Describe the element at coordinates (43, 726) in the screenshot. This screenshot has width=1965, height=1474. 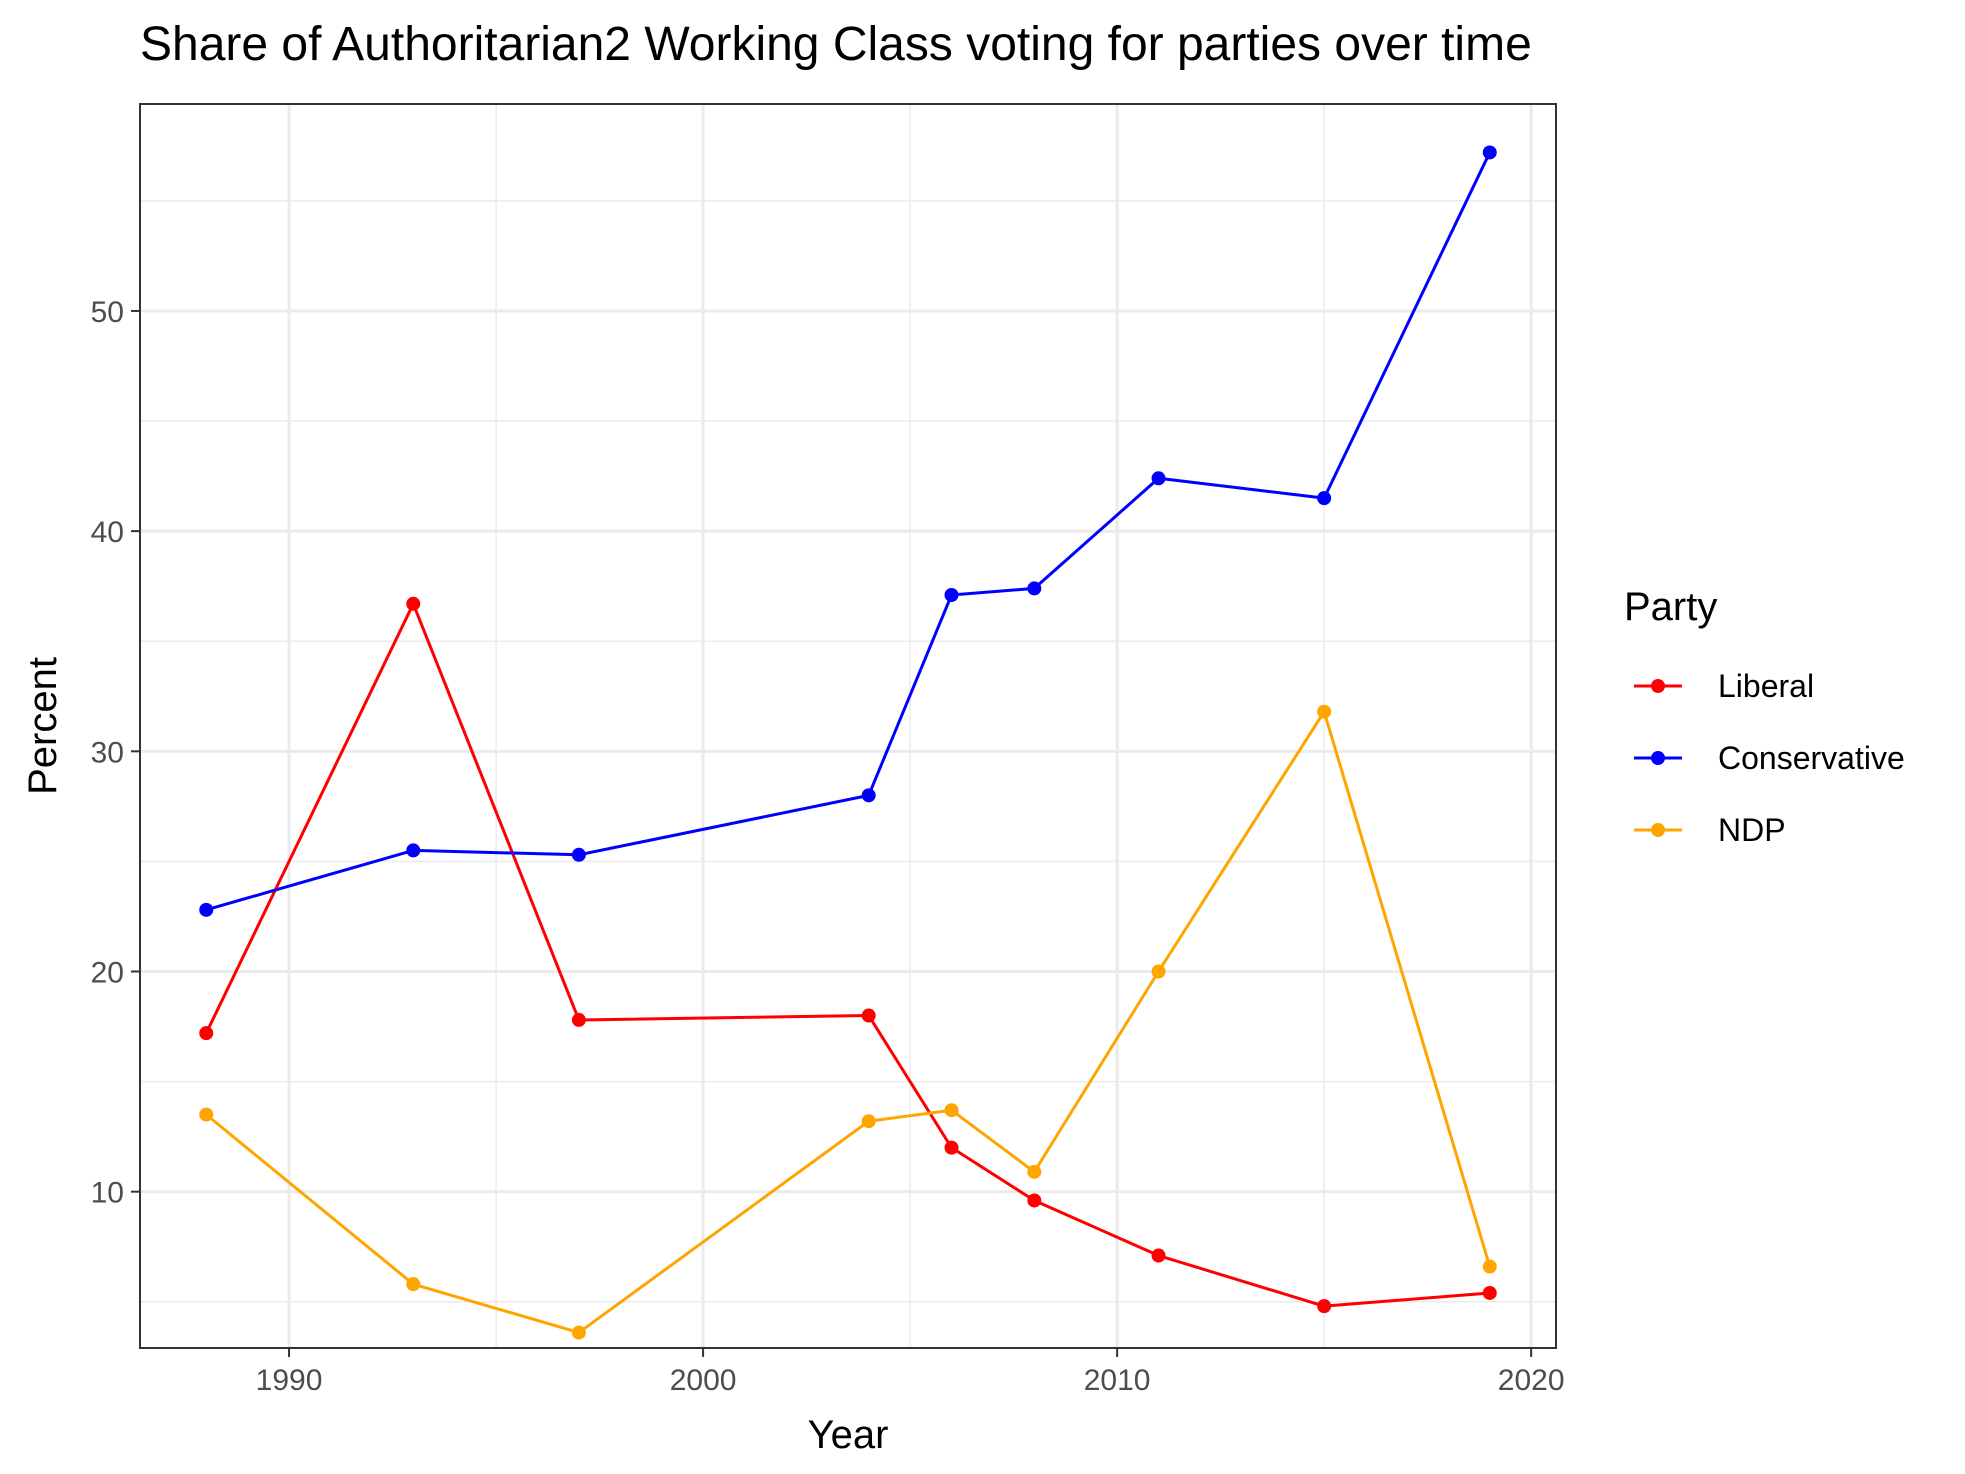
I see `y-axis-title: Percent` at that location.